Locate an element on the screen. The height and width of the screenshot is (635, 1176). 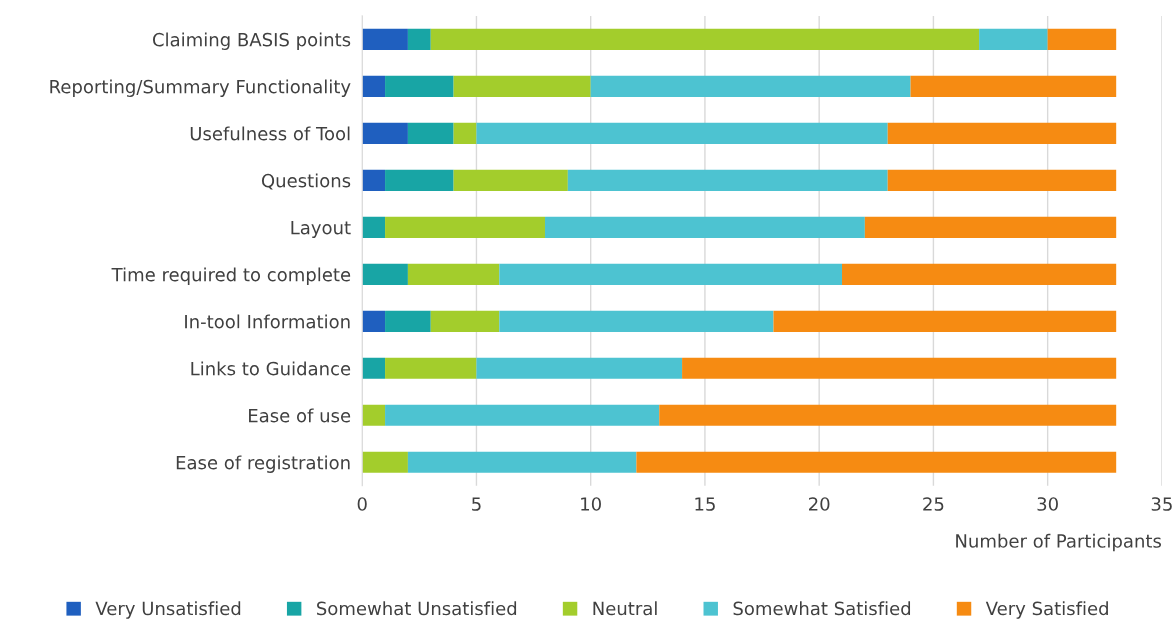
x-tick-label: 20 is located at coordinates (819, 504).